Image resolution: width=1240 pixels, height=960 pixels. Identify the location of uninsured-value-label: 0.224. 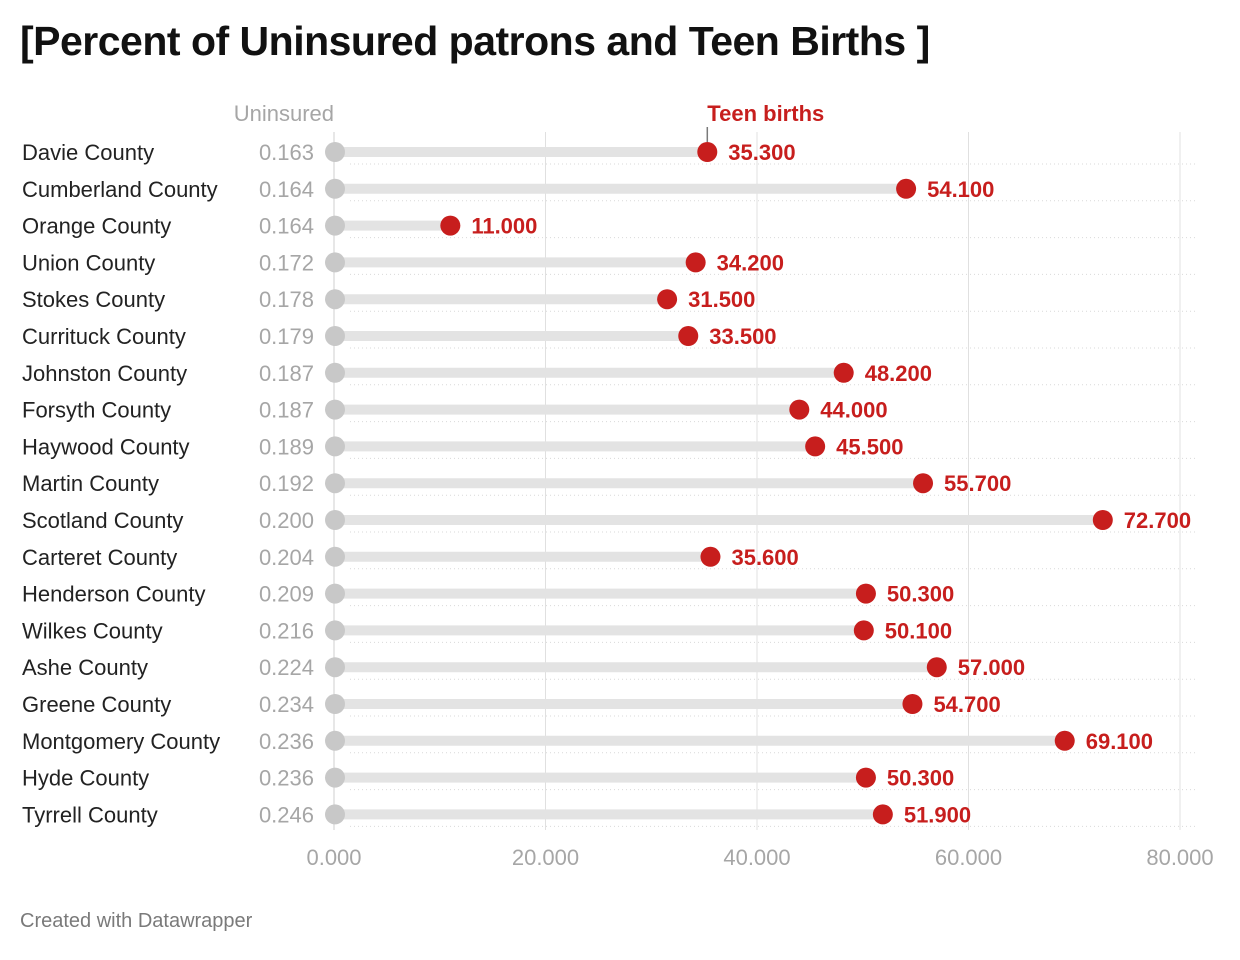
(286, 667).